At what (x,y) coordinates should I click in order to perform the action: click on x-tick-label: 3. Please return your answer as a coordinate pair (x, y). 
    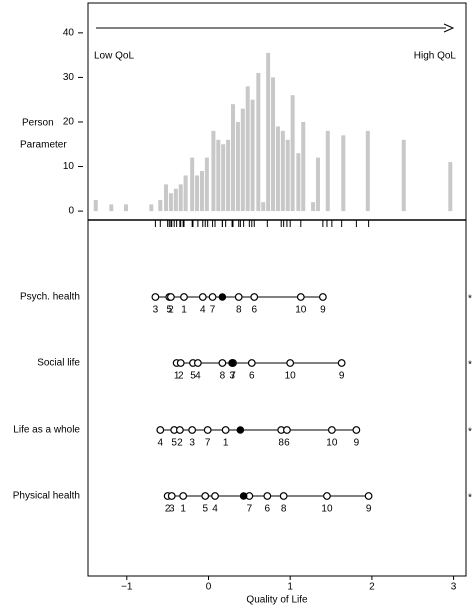
    Looking at the image, I should click on (454, 587).